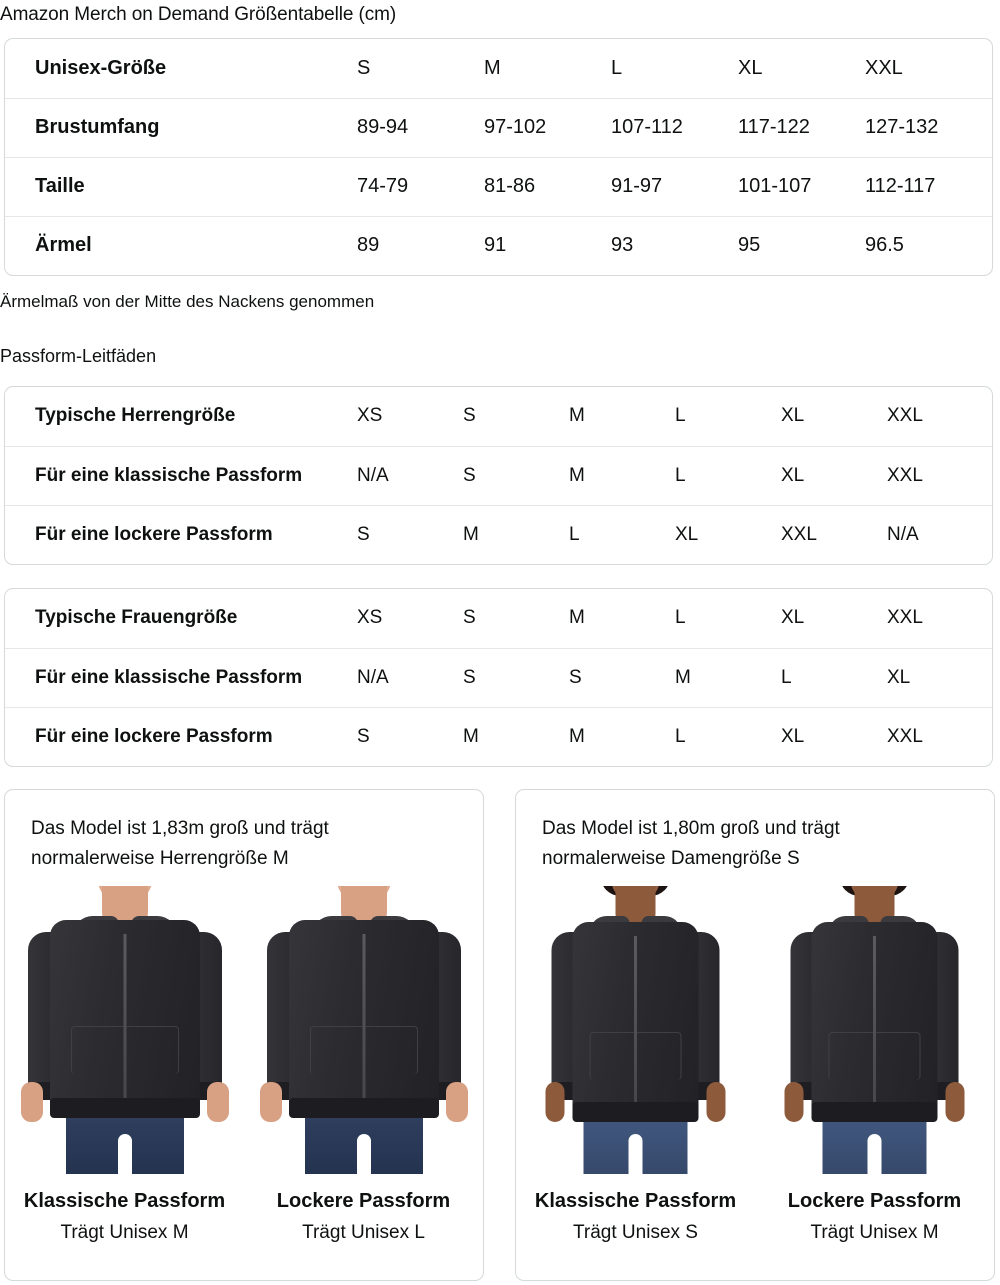 This screenshot has height=1285, width=1000. I want to click on cell-value: 95, so click(801, 245).